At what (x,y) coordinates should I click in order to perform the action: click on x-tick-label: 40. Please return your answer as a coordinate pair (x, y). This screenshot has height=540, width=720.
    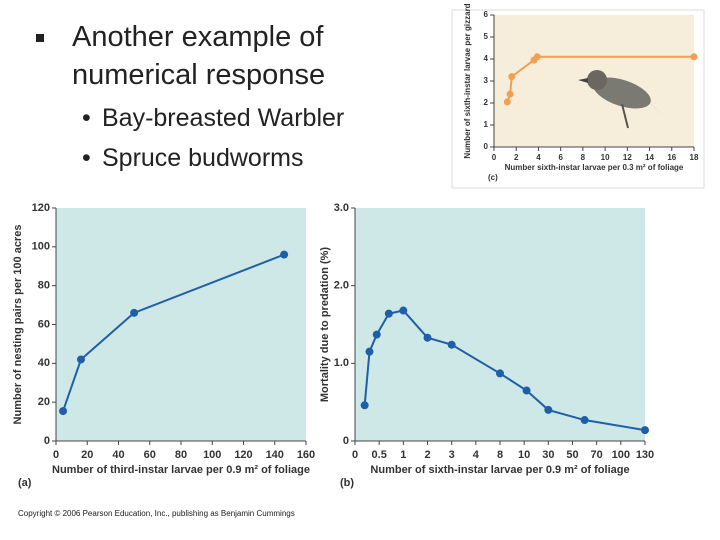
    Looking at the image, I should click on (118, 455).